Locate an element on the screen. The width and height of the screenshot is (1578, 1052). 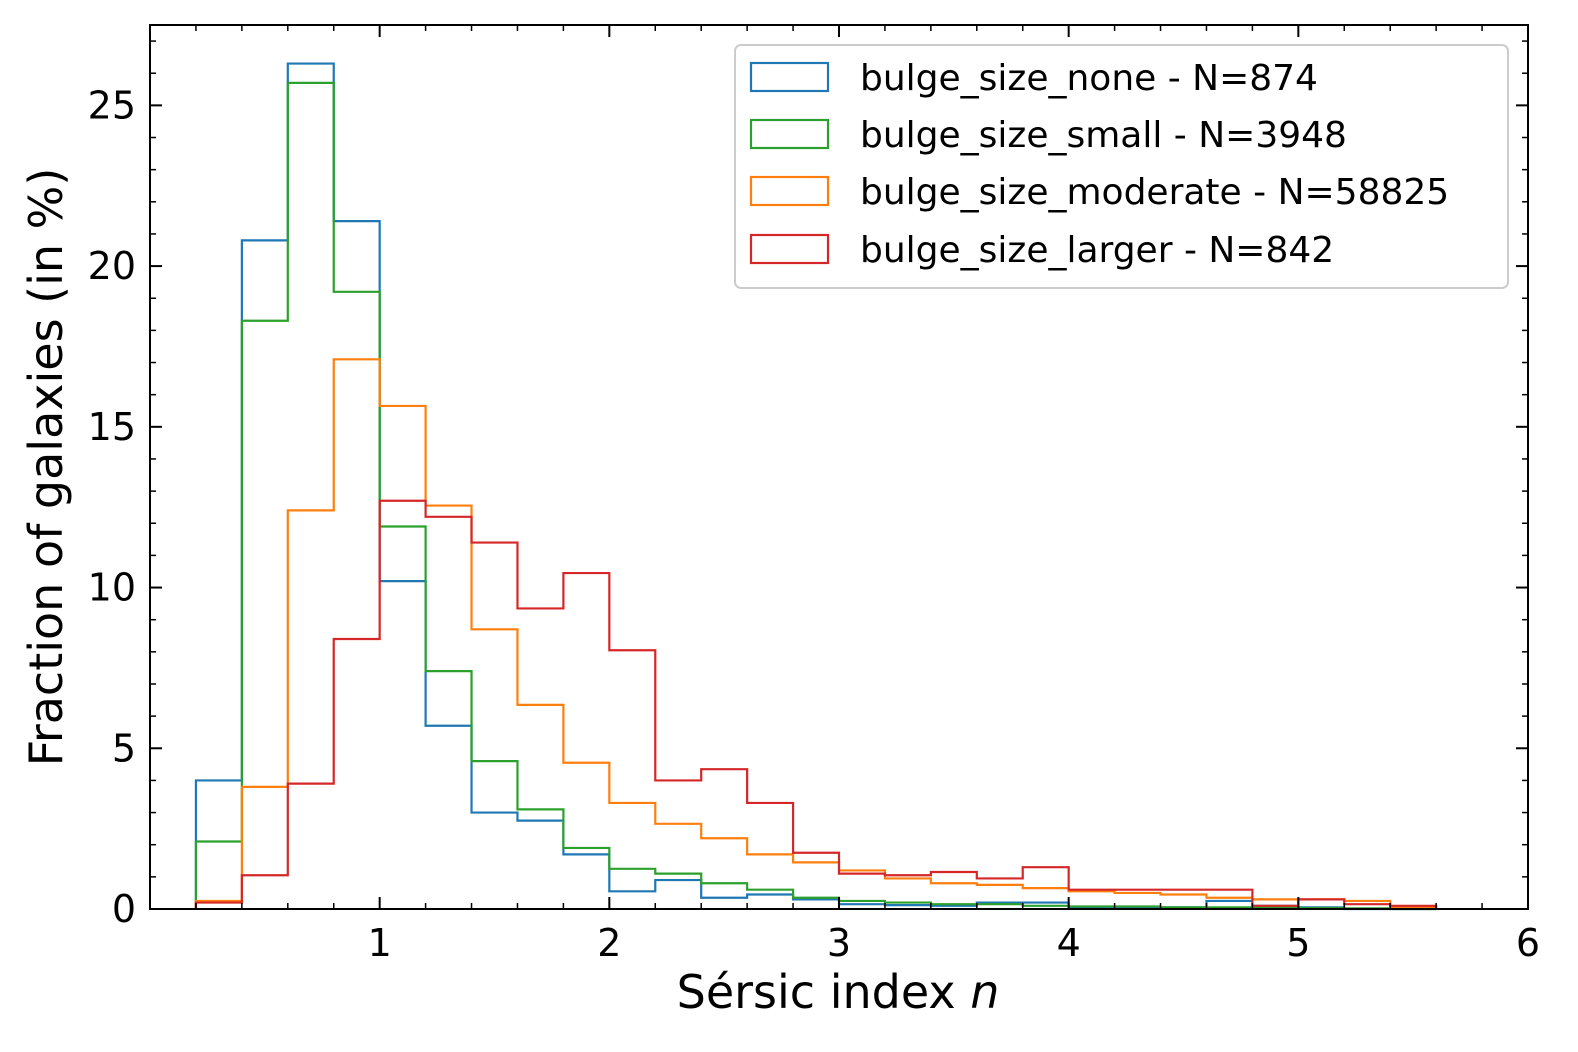
x-tick-label: 5 is located at coordinates (1298, 943).